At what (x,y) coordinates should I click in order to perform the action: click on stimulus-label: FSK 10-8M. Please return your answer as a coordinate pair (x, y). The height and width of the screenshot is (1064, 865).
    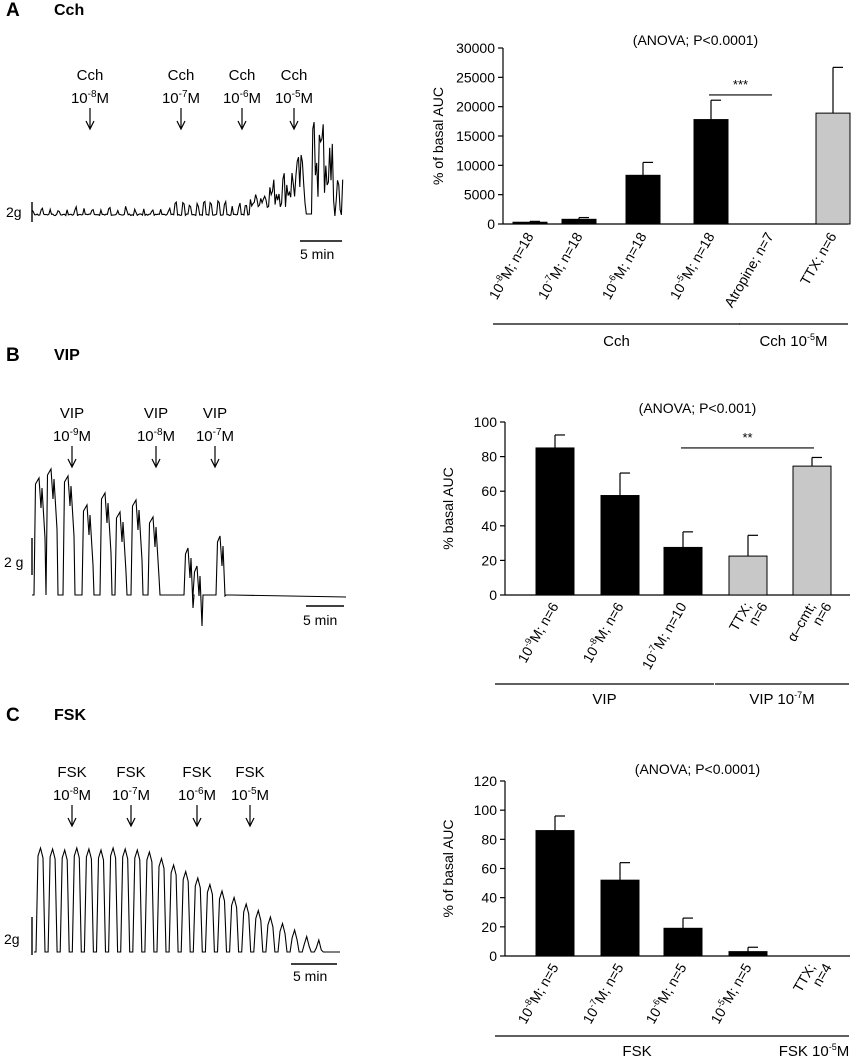
    Looking at the image, I should click on (72, 784).